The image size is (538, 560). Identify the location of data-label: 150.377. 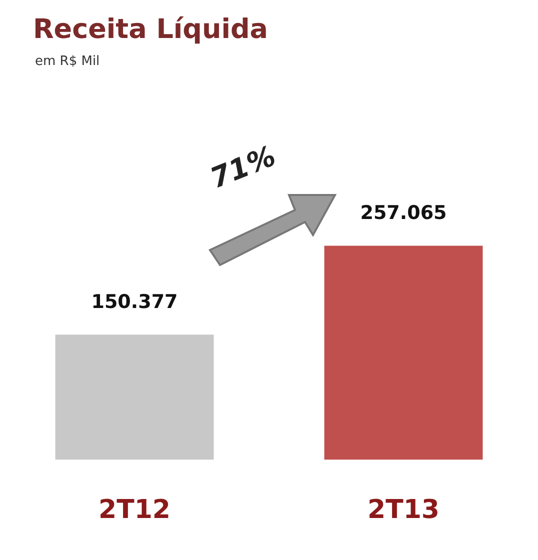
(134, 302).